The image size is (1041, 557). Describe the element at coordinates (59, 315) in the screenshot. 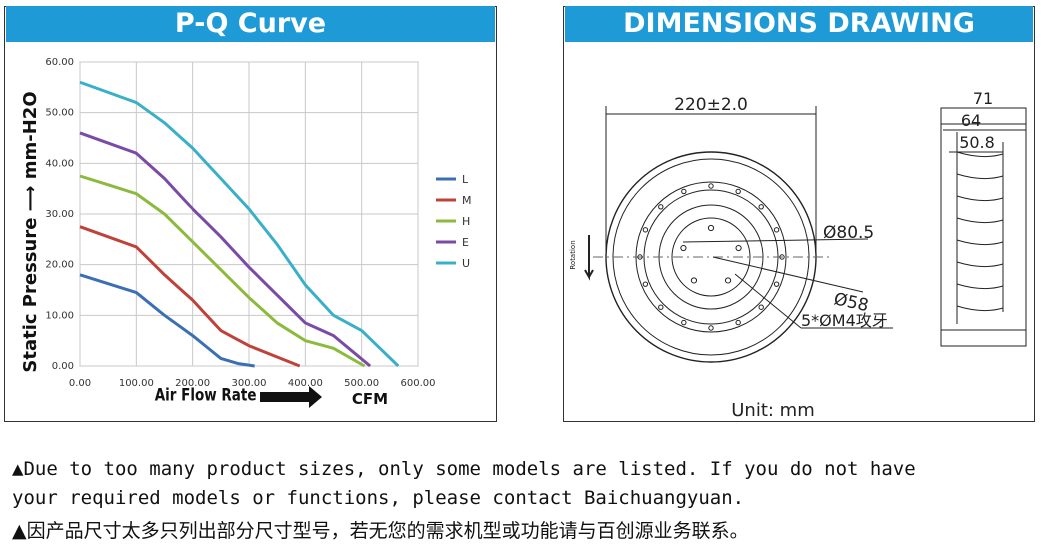

I see `pq-ytick-label: 10.00` at that location.